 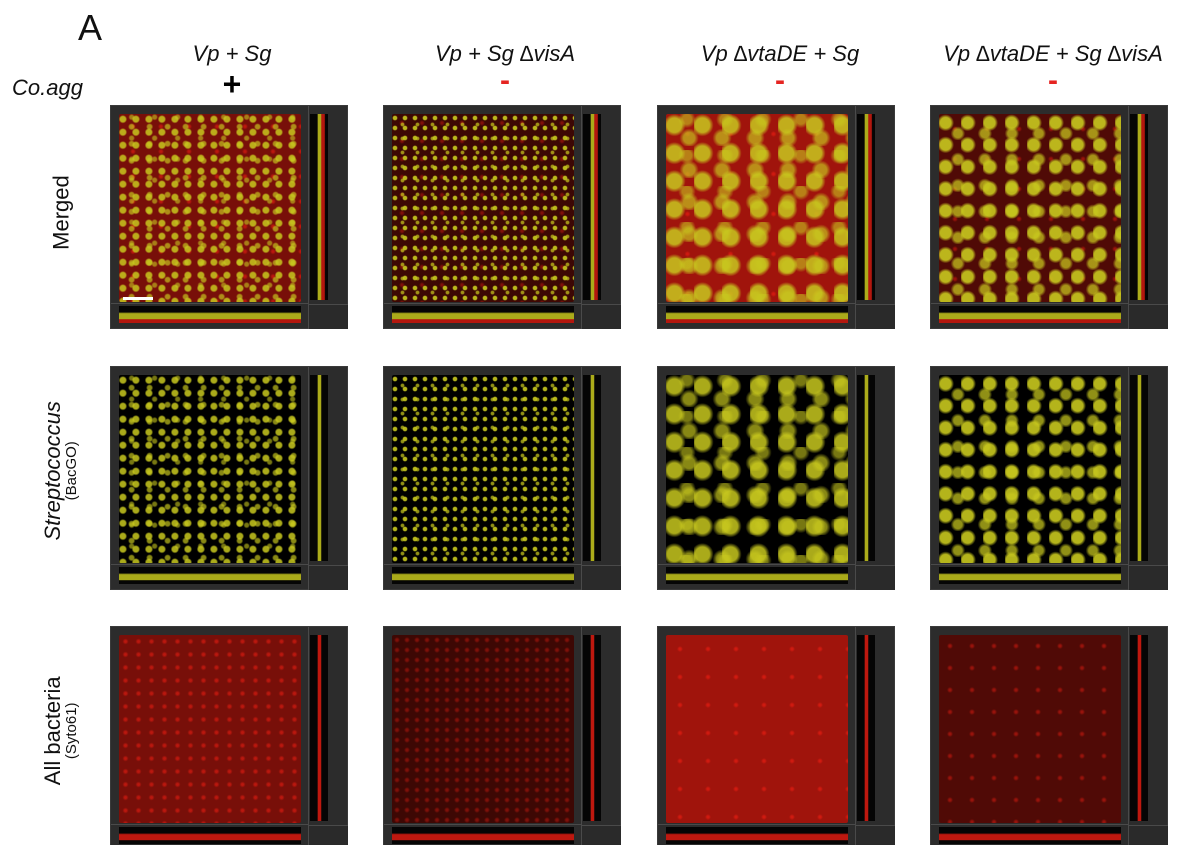 What do you see at coordinates (53, 471) in the screenshot?
I see `row-label-text: Streptococcus` at bounding box center [53, 471].